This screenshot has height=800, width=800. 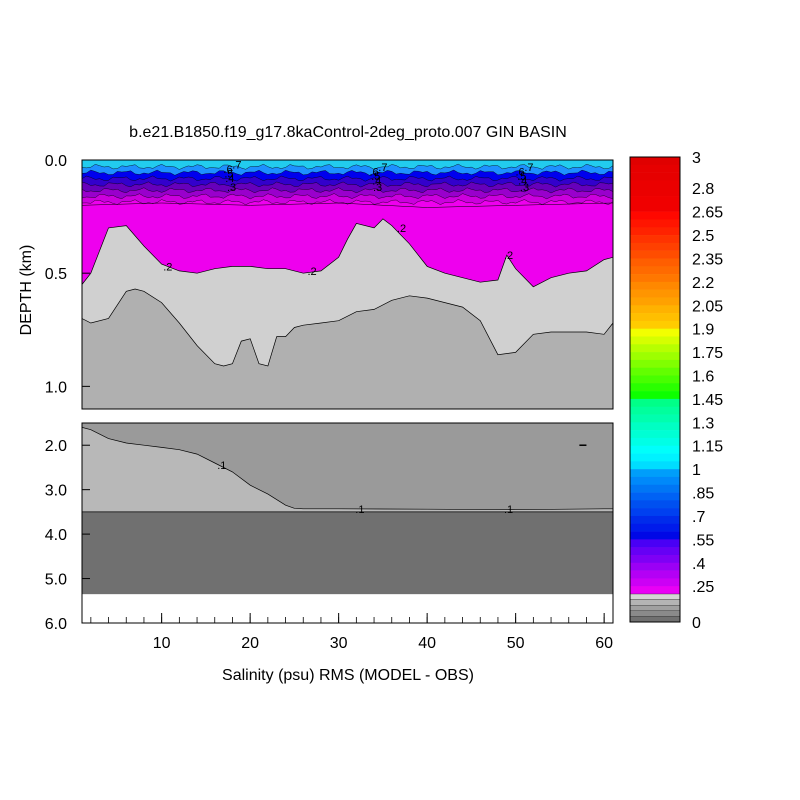 I want to click on colorbar-label: 1, so click(x=696, y=470).